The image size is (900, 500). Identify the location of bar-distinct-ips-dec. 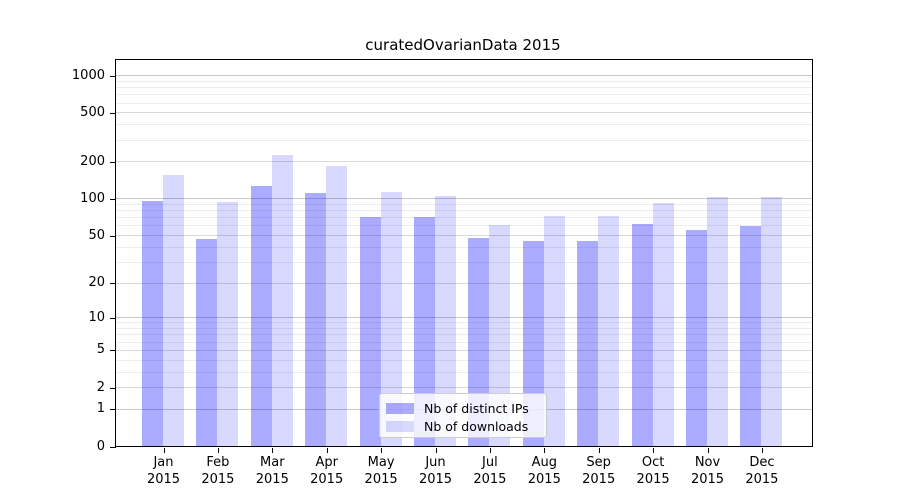
(751, 336).